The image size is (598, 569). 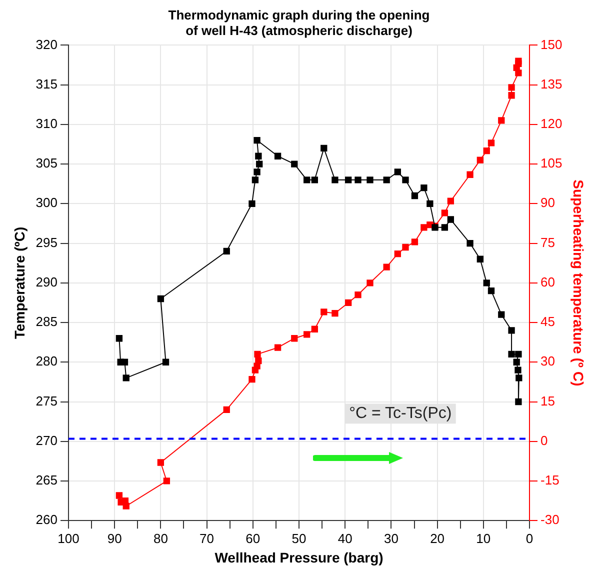 I want to click on y-tick-label: 260, so click(x=47, y=520).